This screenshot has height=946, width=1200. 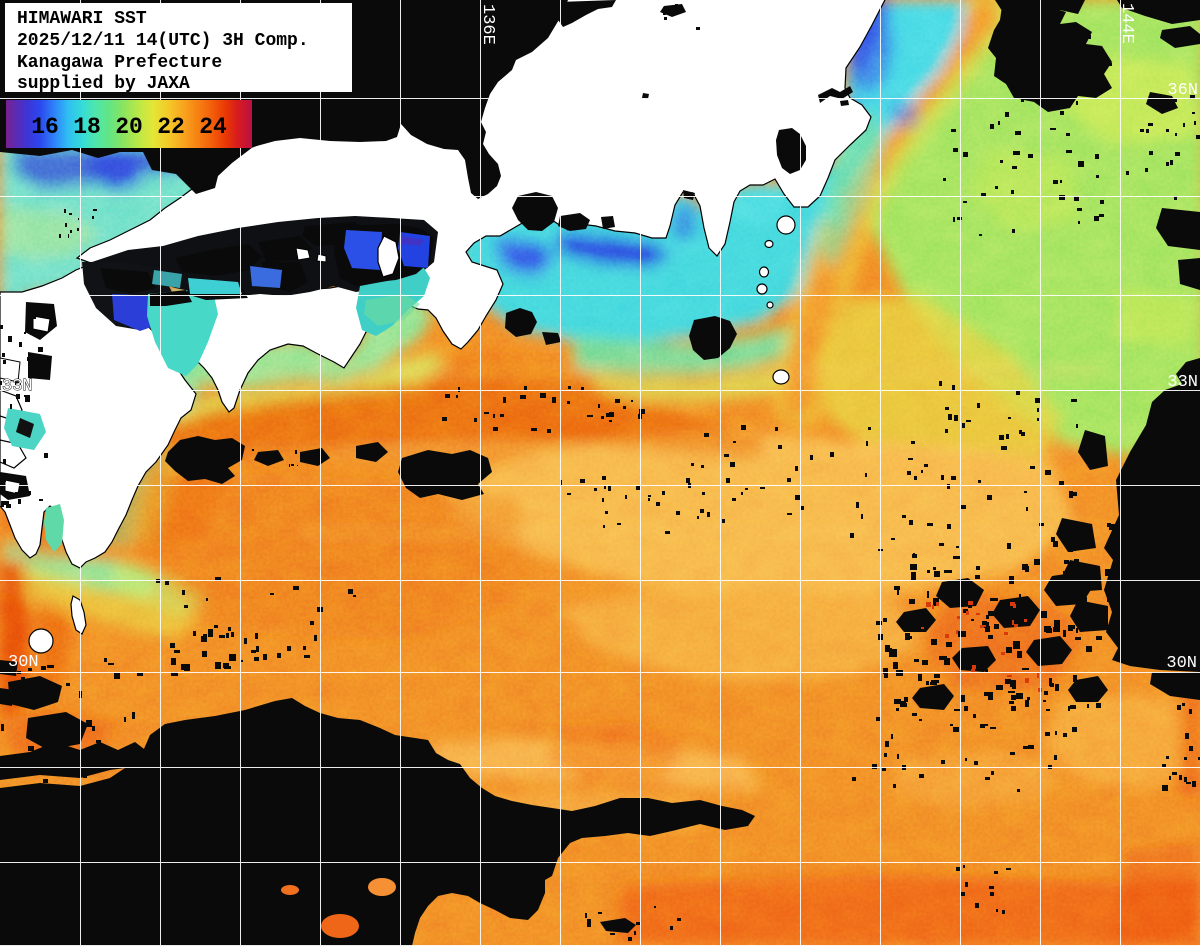 I want to click on svg-text: 22, so click(x=171, y=127).